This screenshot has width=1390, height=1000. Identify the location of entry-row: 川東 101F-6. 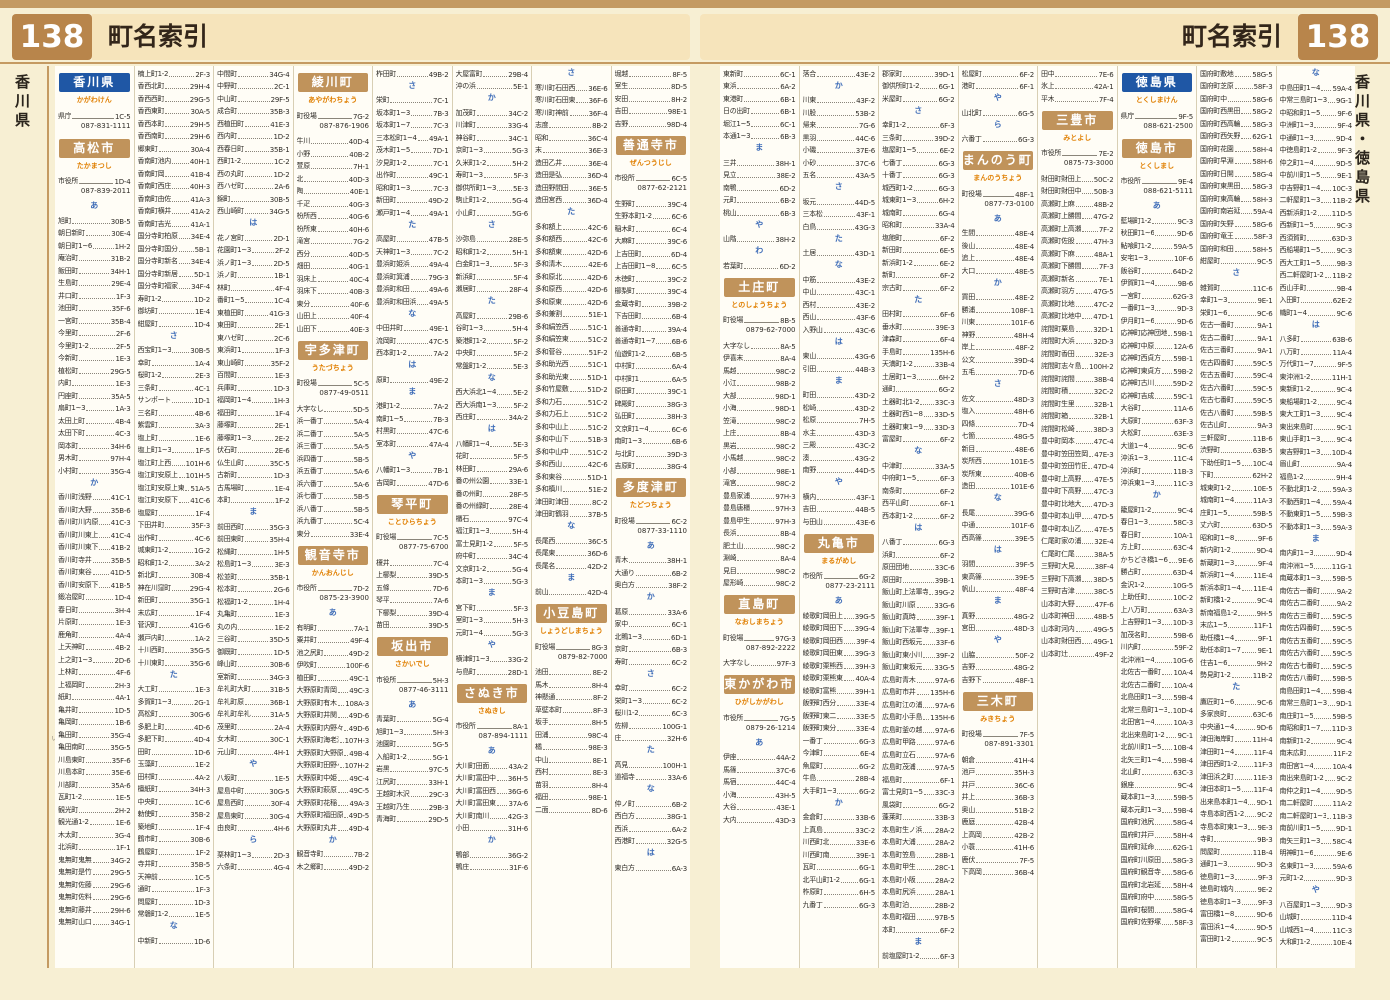
(998, 321).